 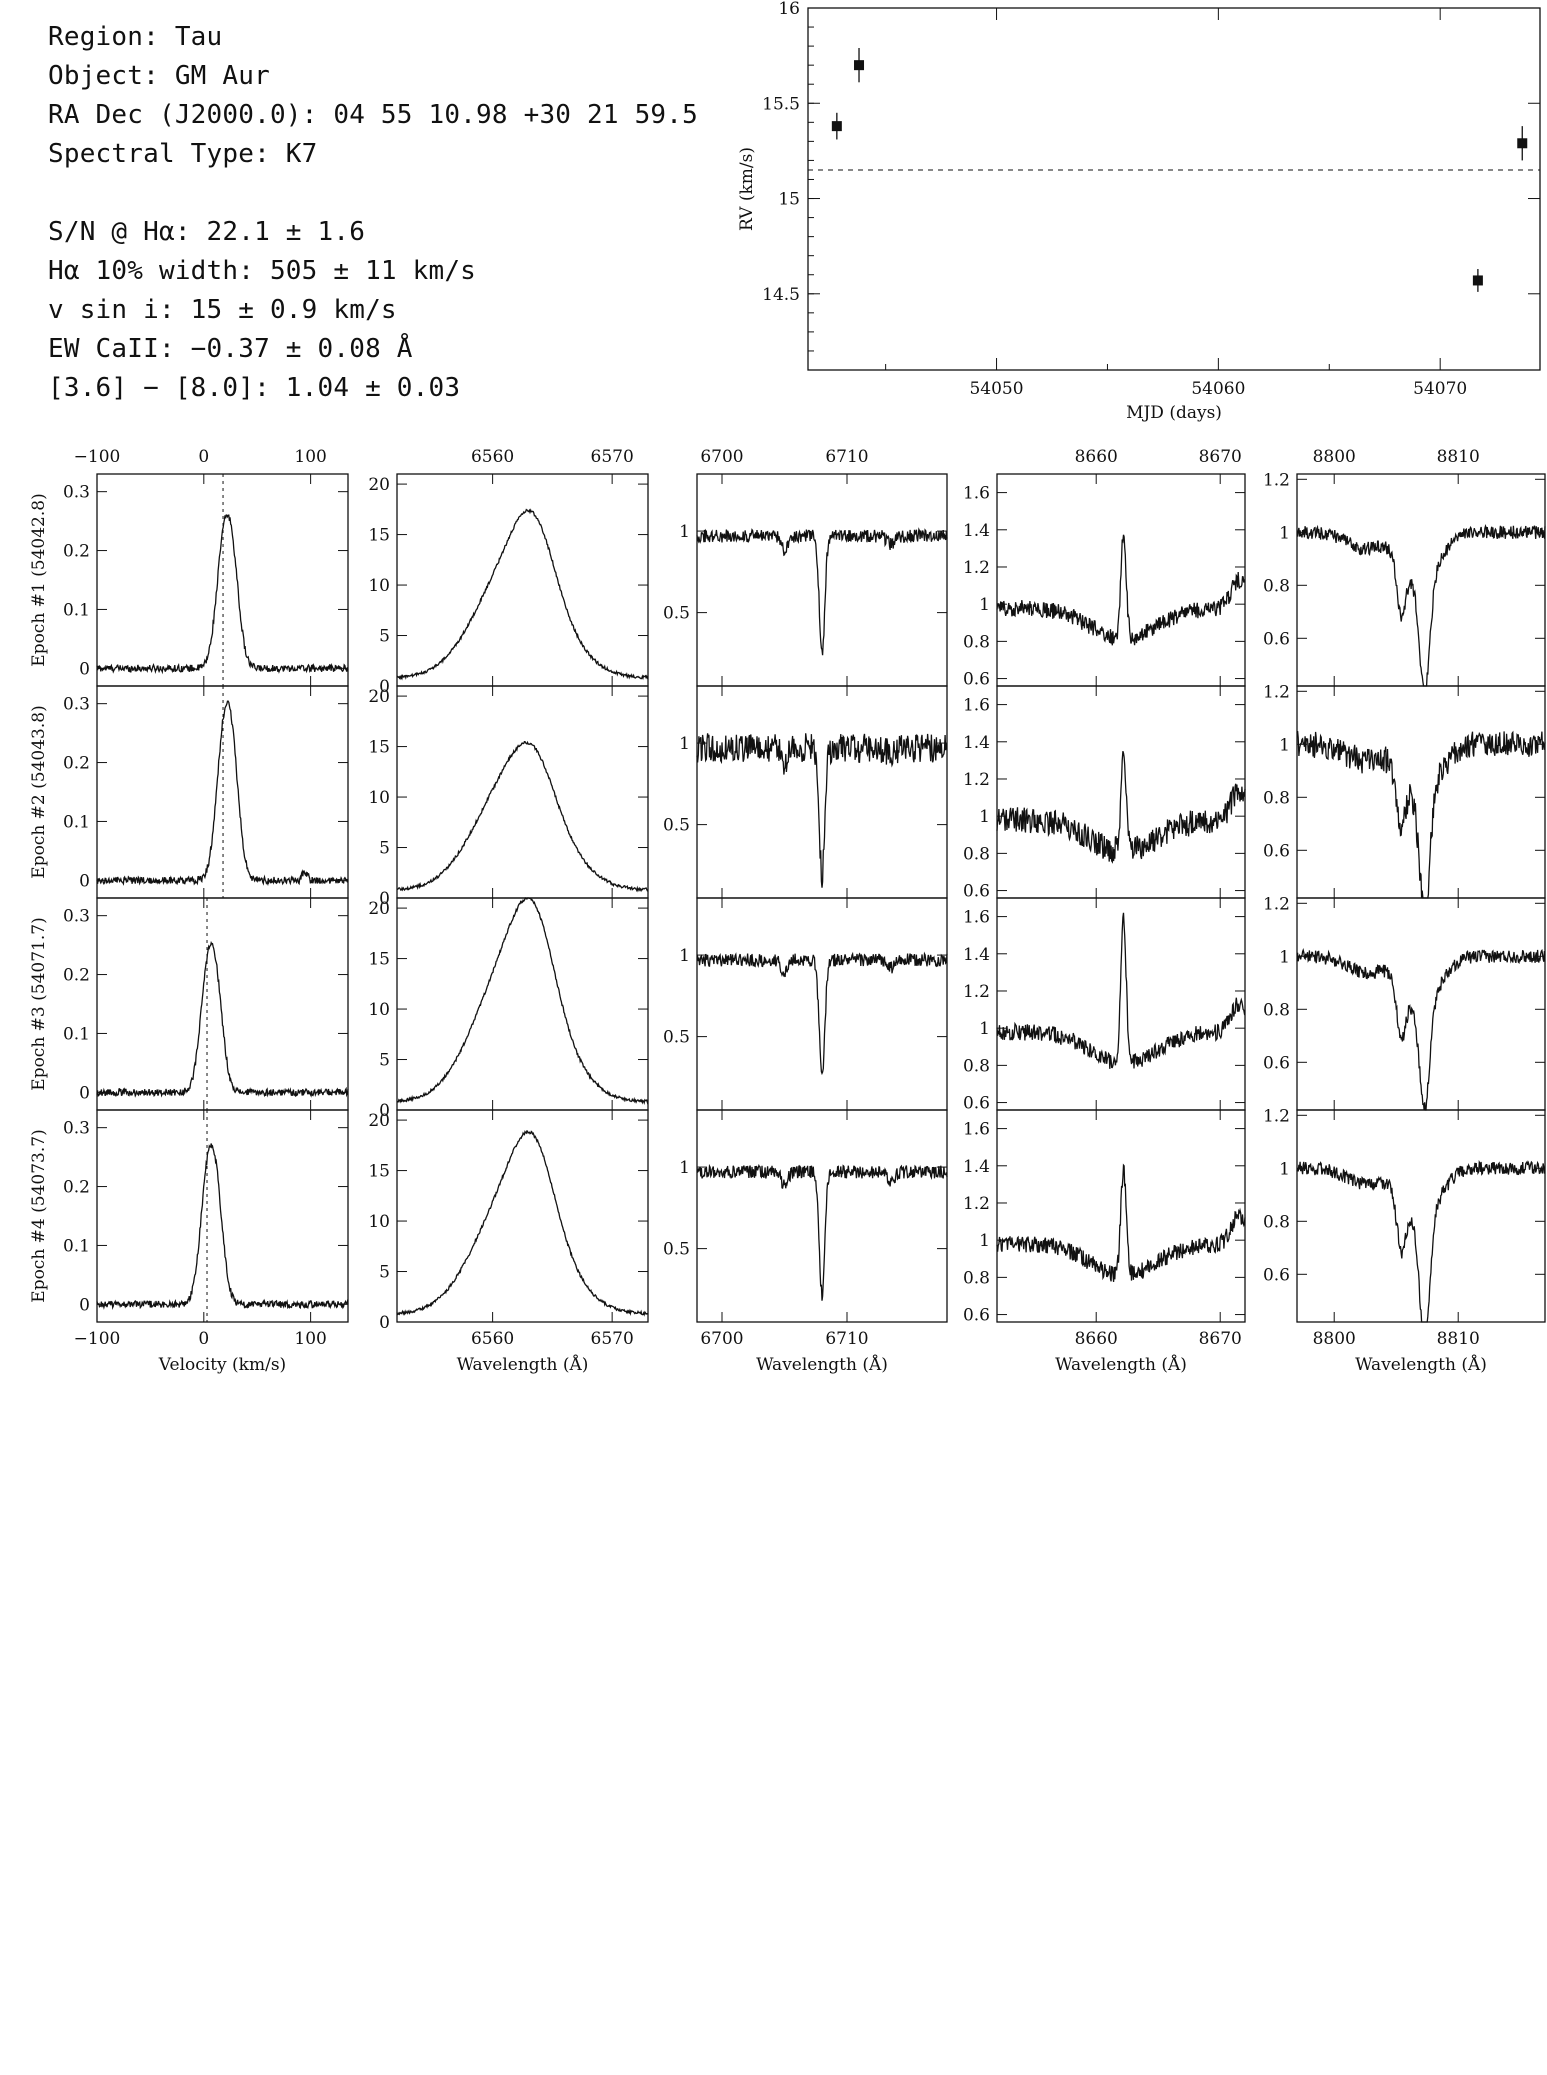 What do you see at coordinates (1220, 1339) in the screenshot?
I see `ca8662-bottom-tick-label: 8670` at bounding box center [1220, 1339].